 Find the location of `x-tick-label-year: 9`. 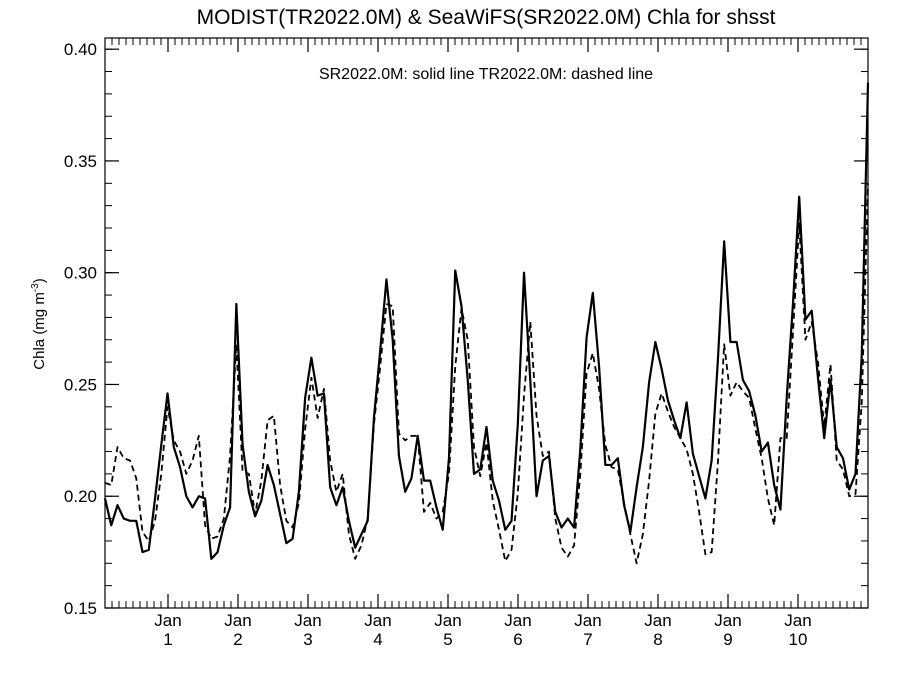

x-tick-label-year: 9 is located at coordinates (727, 639).